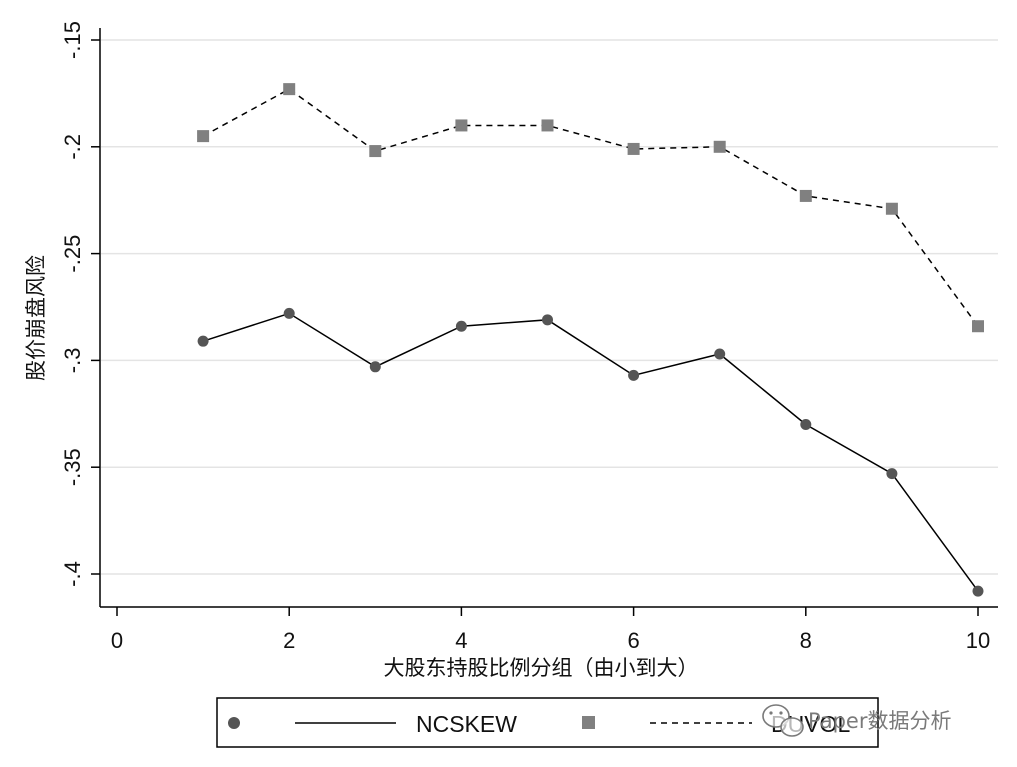 This screenshot has height=767, width=1017. What do you see at coordinates (547, 722) in the screenshot?
I see `legend: NCSKEW DUVOL` at bounding box center [547, 722].